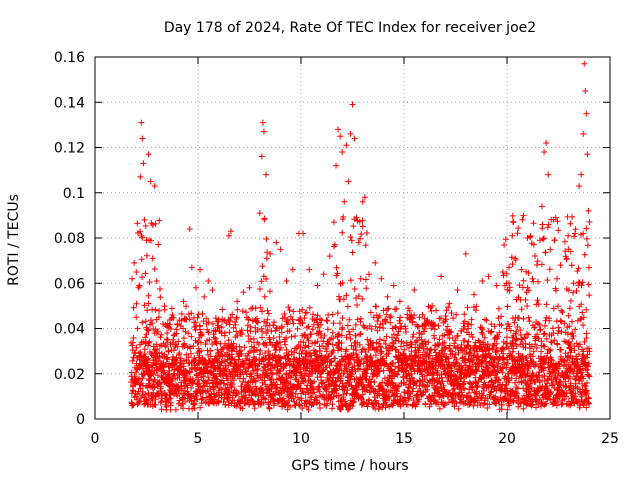  I want to click on y-tick-label: 0.12, so click(69, 149).